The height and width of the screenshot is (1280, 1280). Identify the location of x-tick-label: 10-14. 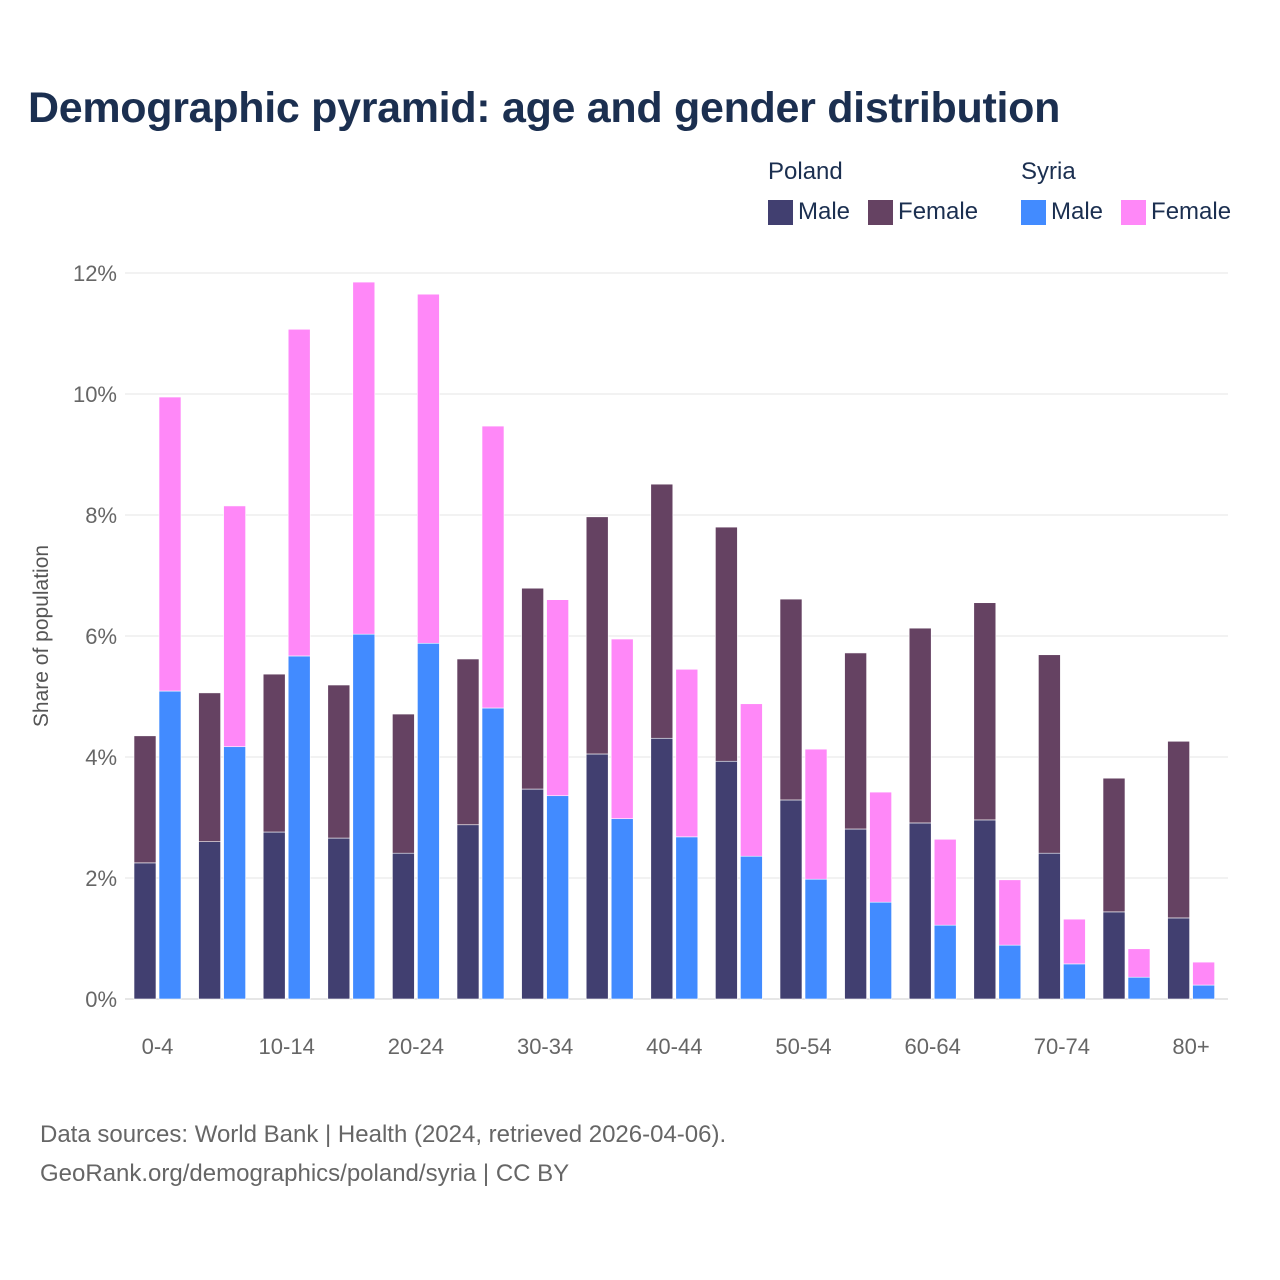
(287, 1046).